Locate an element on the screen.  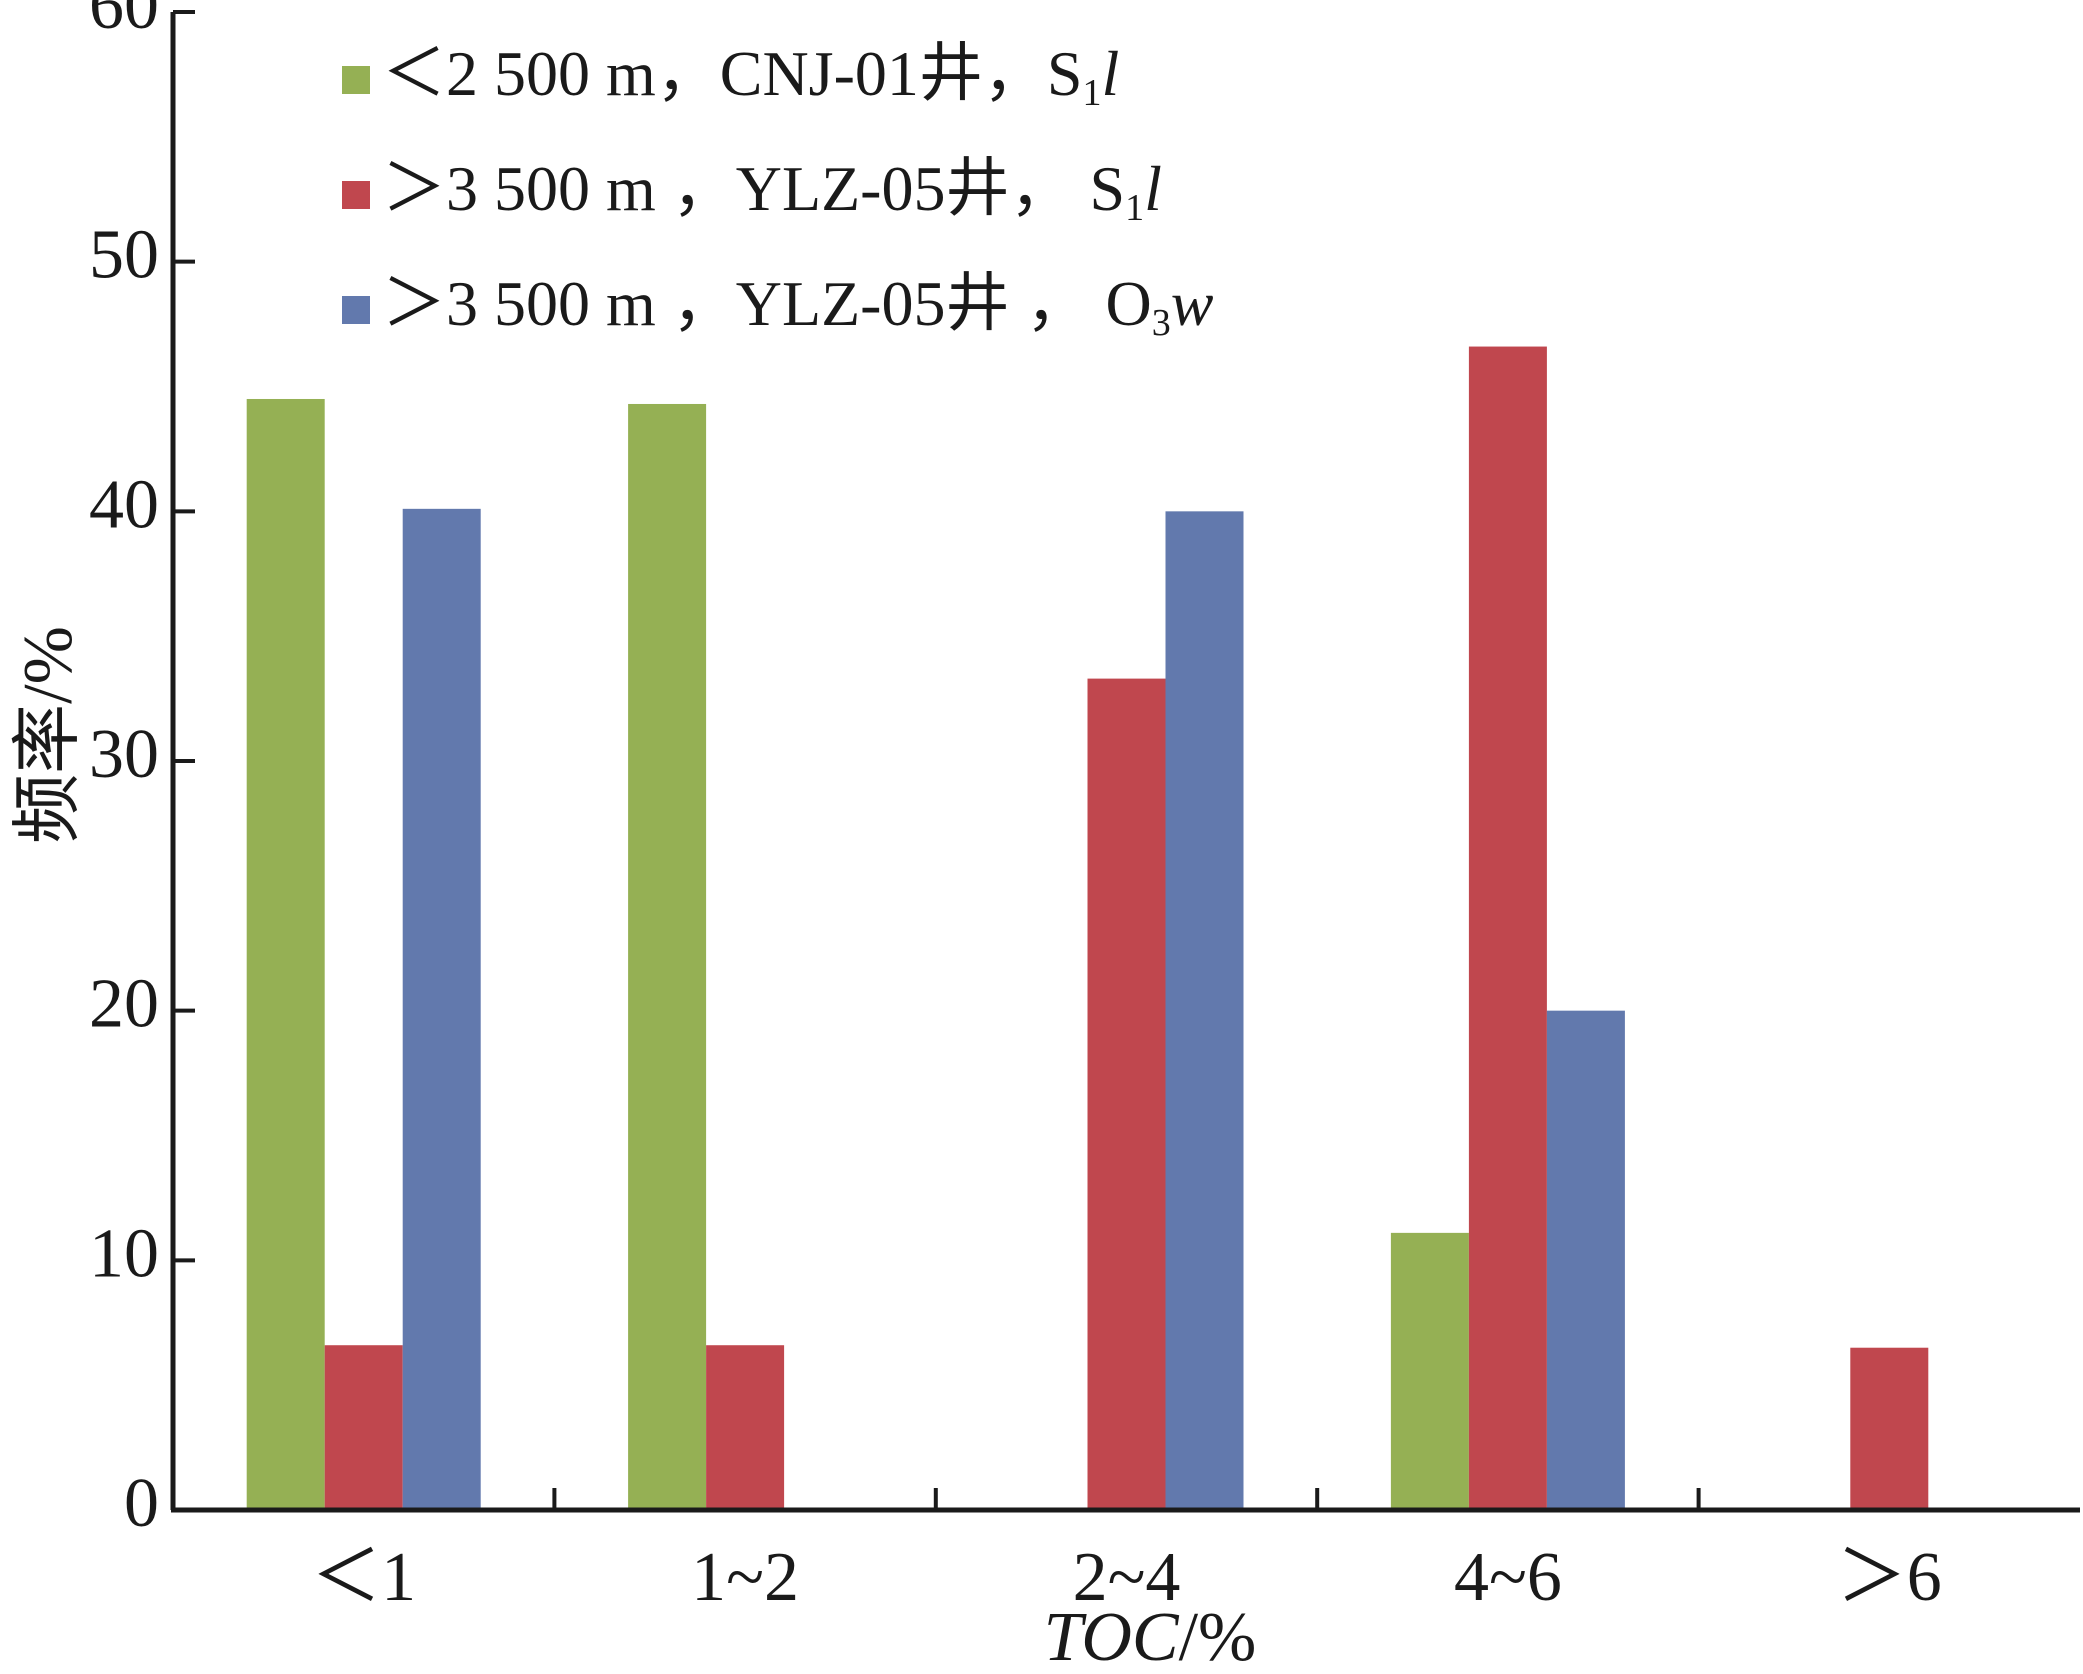
legend-label-main: ＞3 500 m ，YLZ-05井， S is located at coordinates (753, 188).